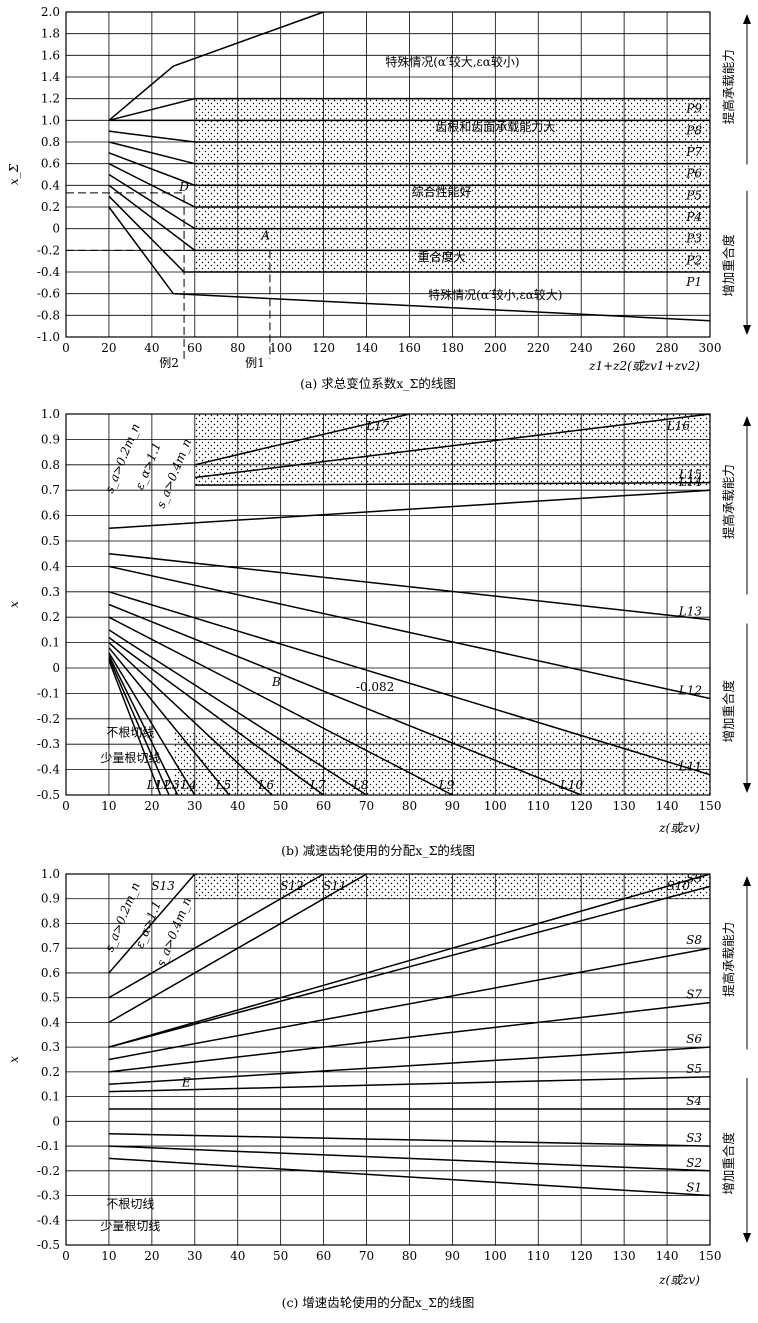 This screenshot has width=758, height=1323. What do you see at coordinates (50, 34) in the screenshot?
I see `y-tick-label: 1.8` at bounding box center [50, 34].